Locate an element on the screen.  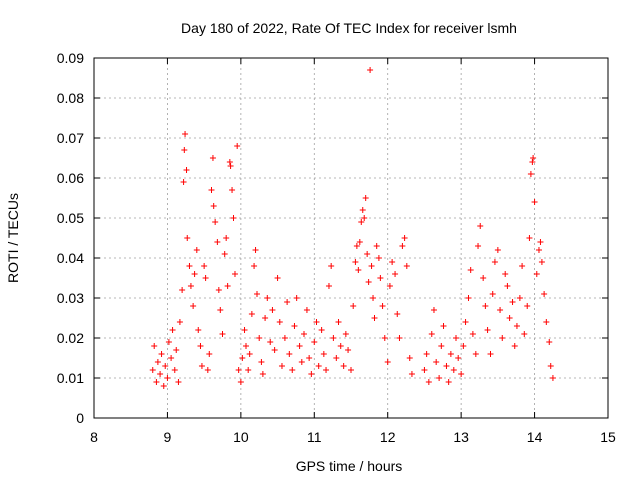
y-tick-label: 0.04 is located at coordinates (70, 258).